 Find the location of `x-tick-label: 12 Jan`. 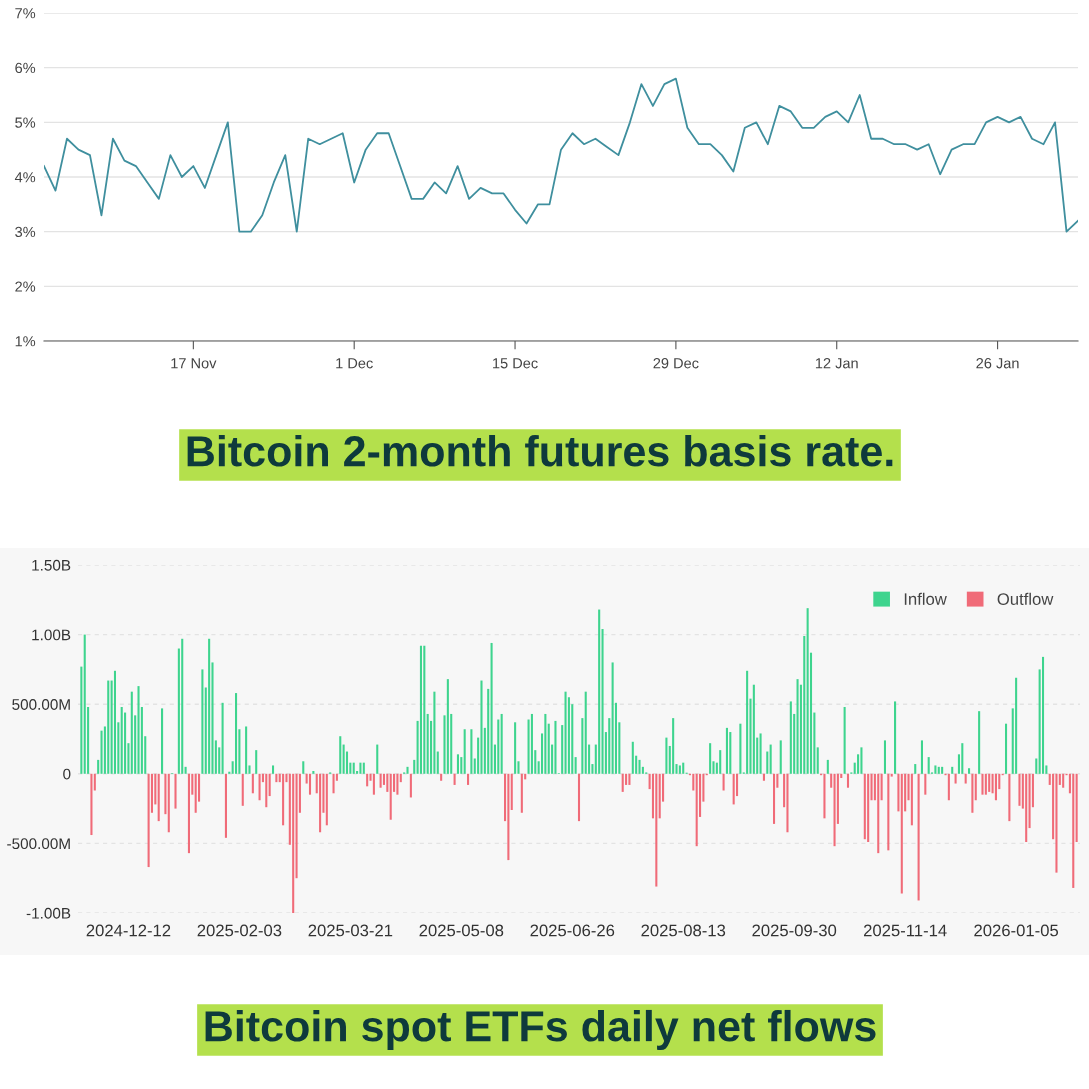

x-tick-label: 12 Jan is located at coordinates (836, 363).